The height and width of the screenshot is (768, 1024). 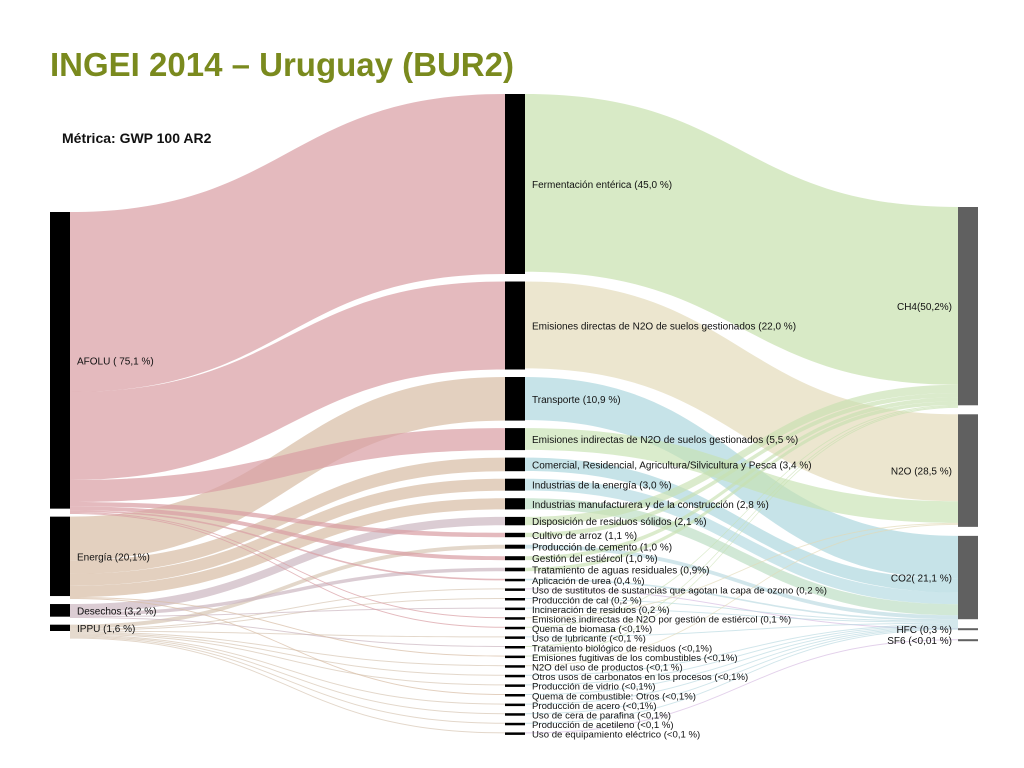 What do you see at coordinates (607, 667) in the screenshot?
I see `label-category: N2O del uso de productos (<0,1 %)` at bounding box center [607, 667].